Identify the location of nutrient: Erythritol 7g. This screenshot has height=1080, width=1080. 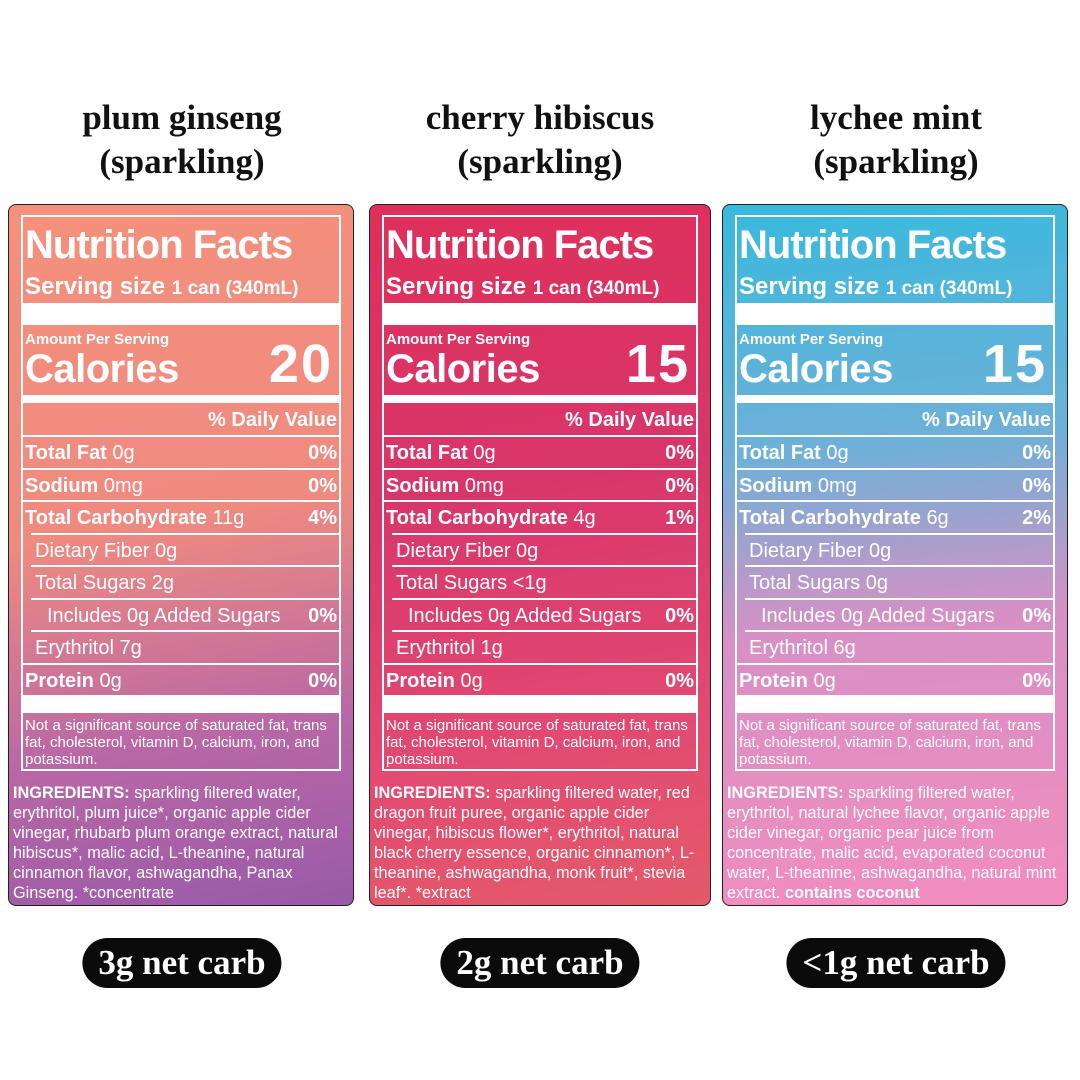
(88, 648).